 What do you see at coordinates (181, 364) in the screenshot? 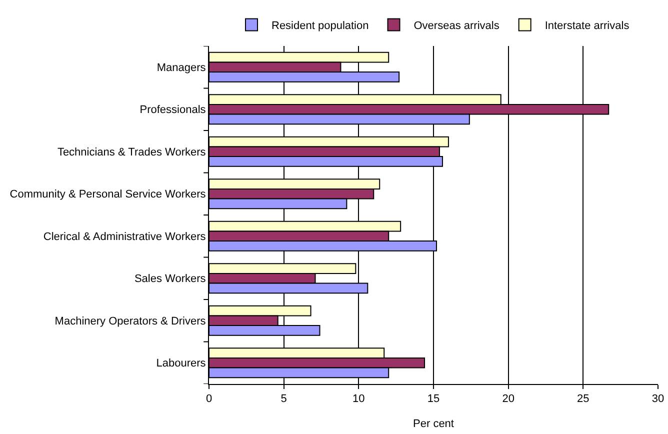
I see `y-tick-label: Labourers` at bounding box center [181, 364].